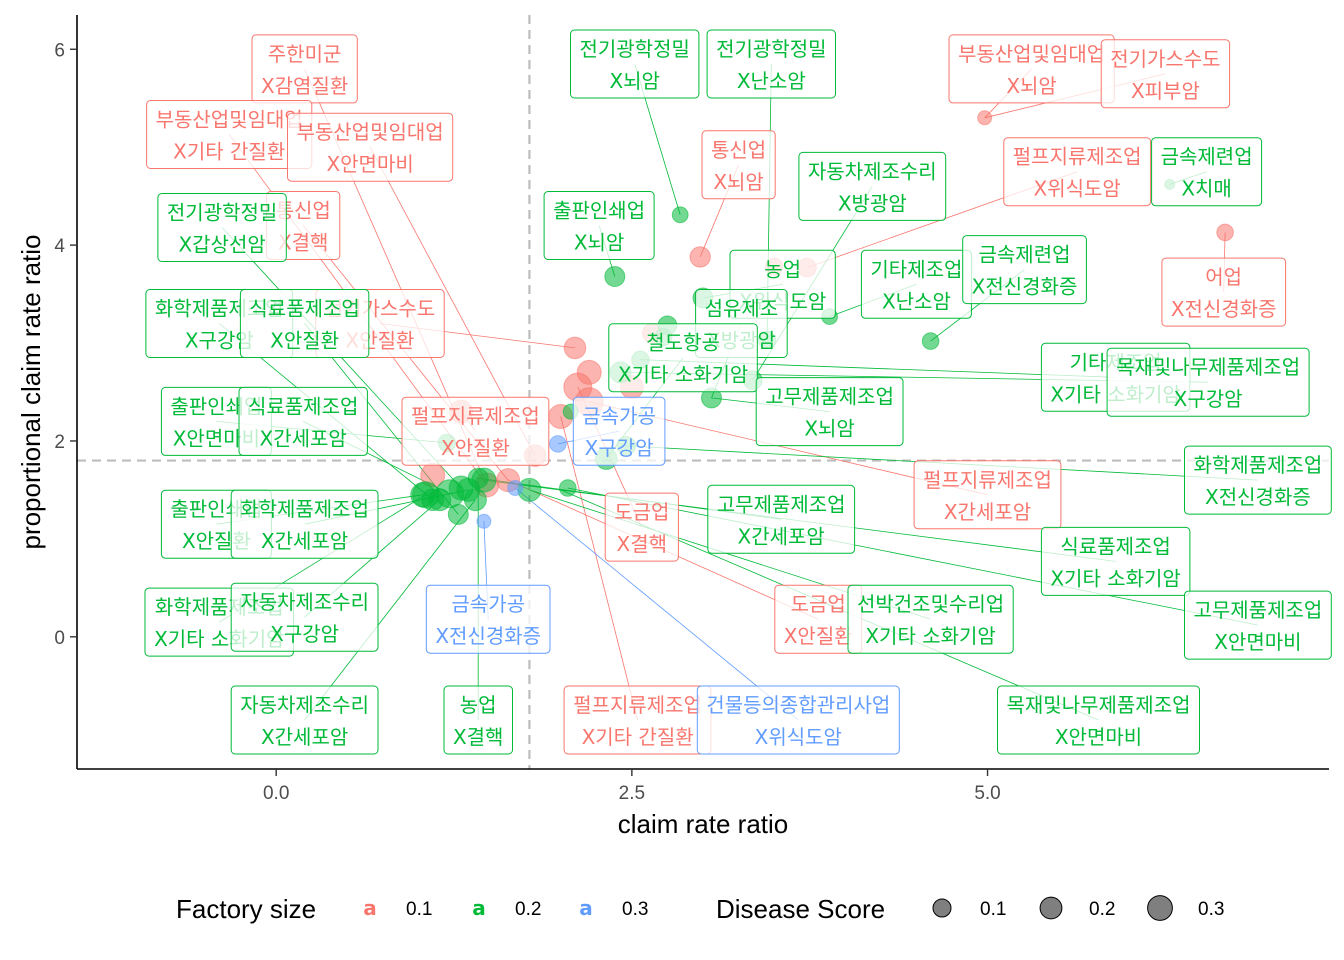 This screenshot has height=960, width=1344. I want to click on point-label: 펄프지류제조업 X기타 간질환, so click(637, 720).